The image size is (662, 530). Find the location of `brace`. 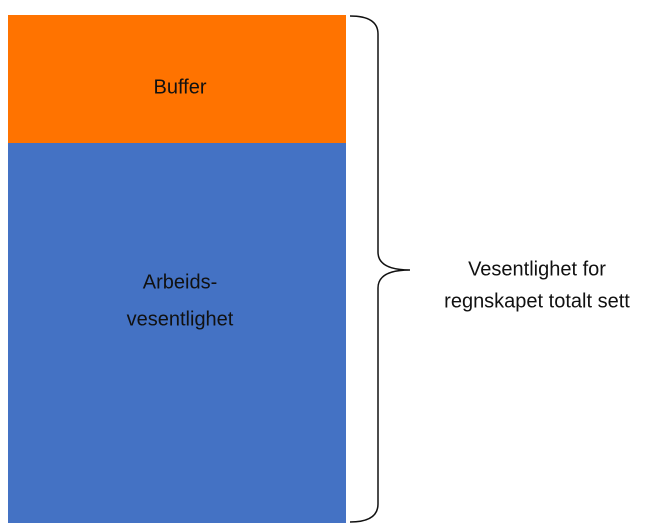

brace is located at coordinates (380, 269).